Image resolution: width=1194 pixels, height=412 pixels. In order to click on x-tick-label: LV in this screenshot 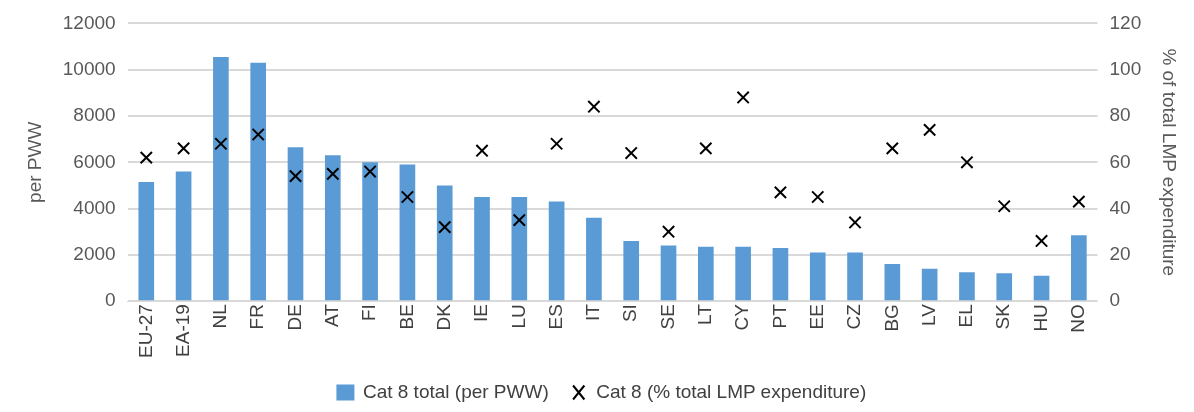, I will do `click(928, 314)`.